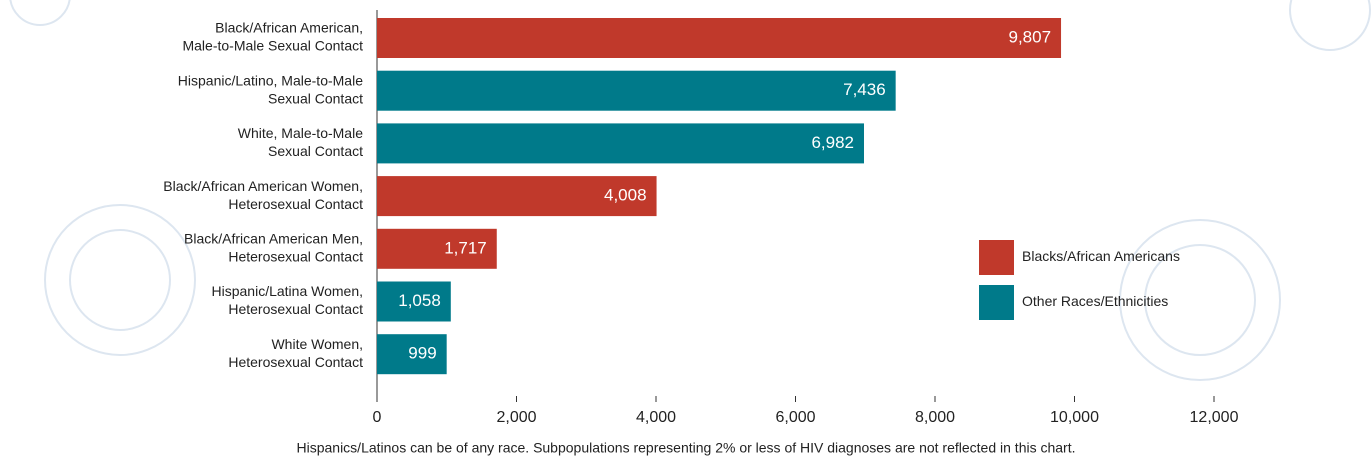 This screenshot has height=458, width=1372. I want to click on y-tick-label: White Women,, so click(317, 344).